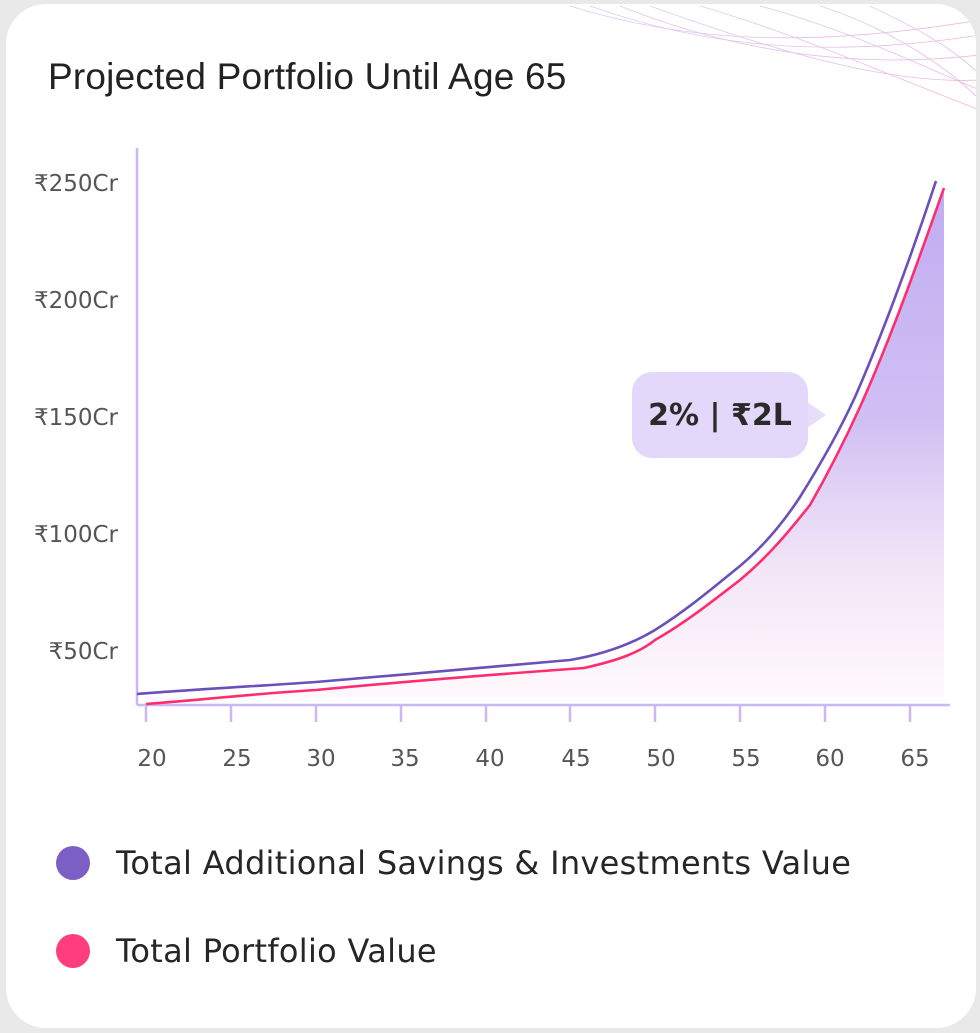  Describe the element at coordinates (914, 759) in the screenshot. I see `x-tick-65: 65` at that location.